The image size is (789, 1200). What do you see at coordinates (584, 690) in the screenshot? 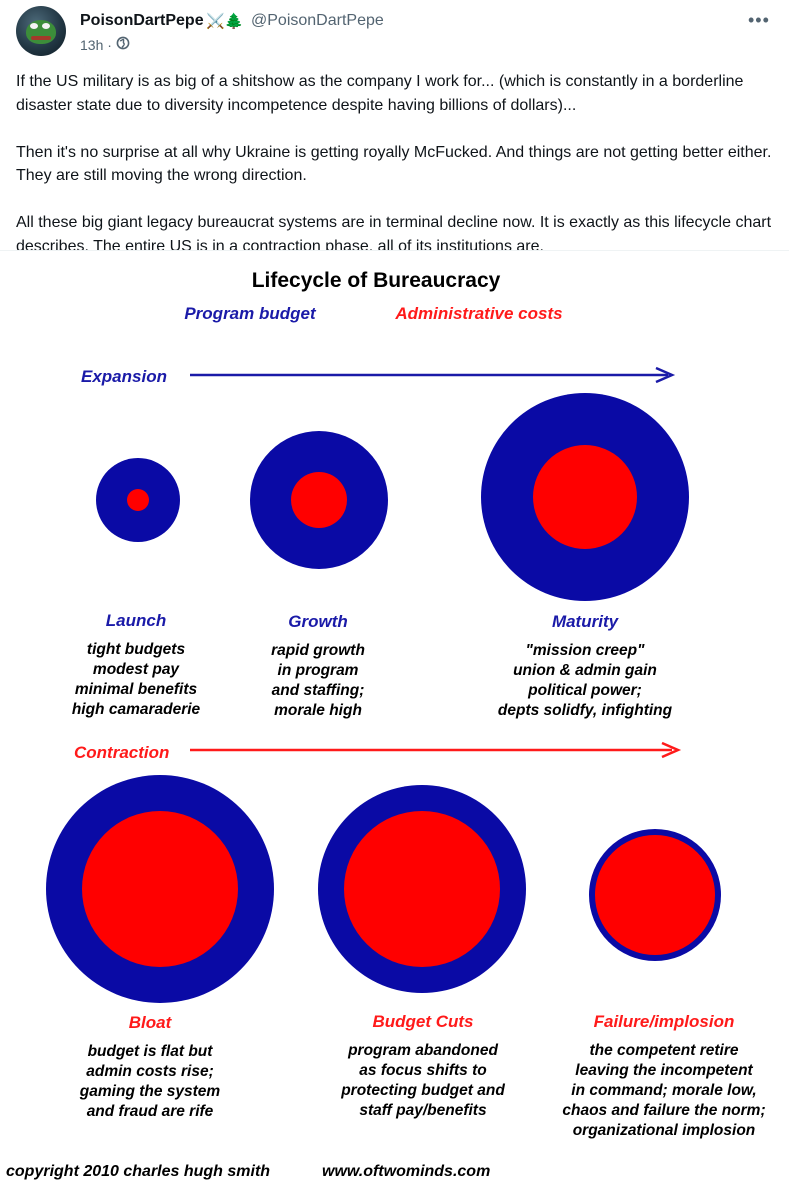
I see `stage-description-line: political power;` at bounding box center [584, 690].